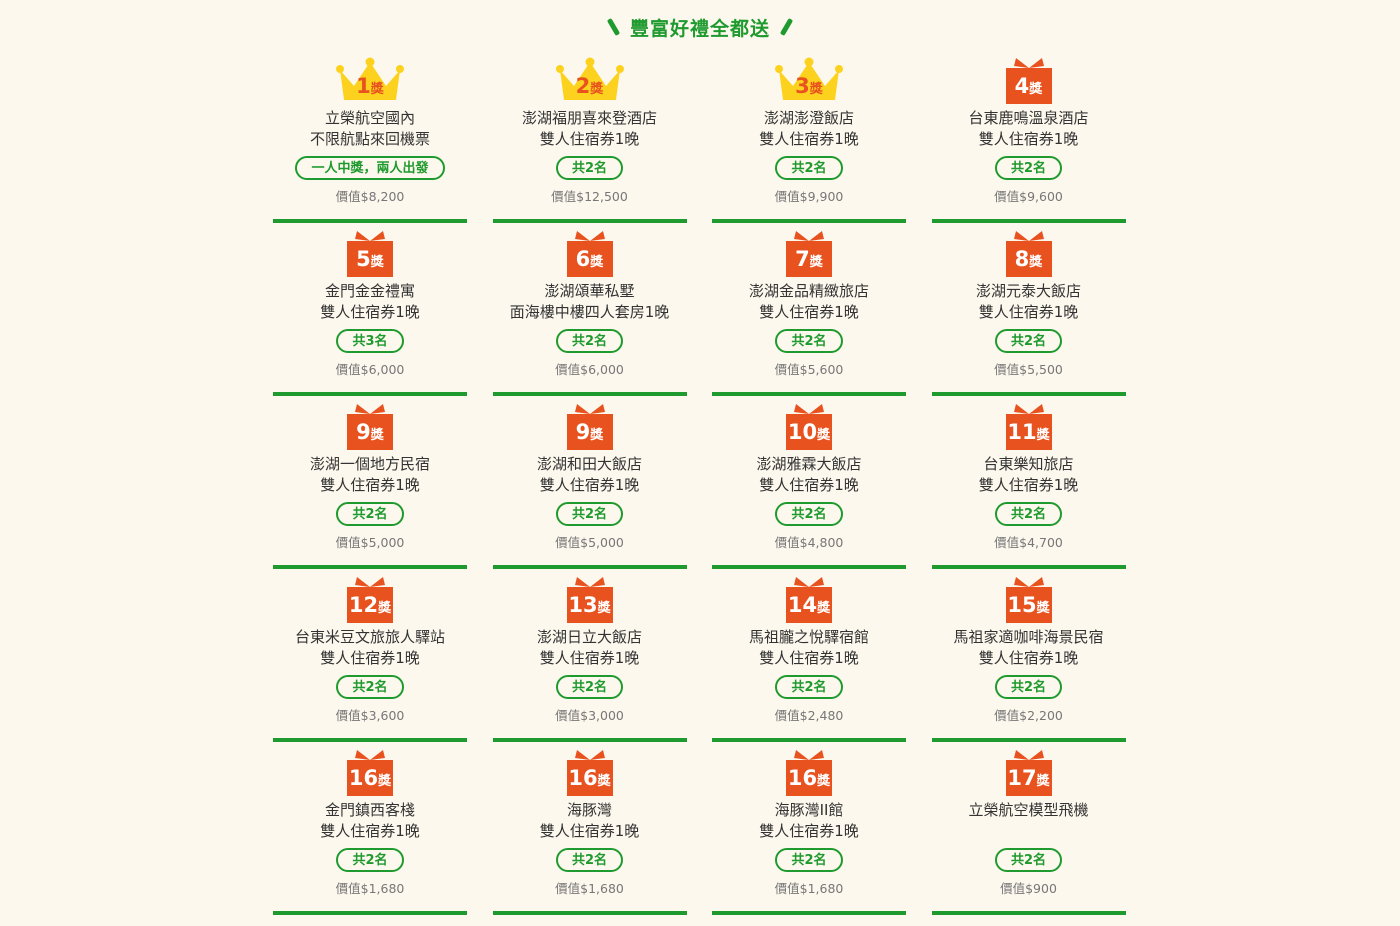 This screenshot has width=1400, height=926. I want to click on prize-name-line-1: 台東鹿鳴溫泉酒店, so click(1028, 118).